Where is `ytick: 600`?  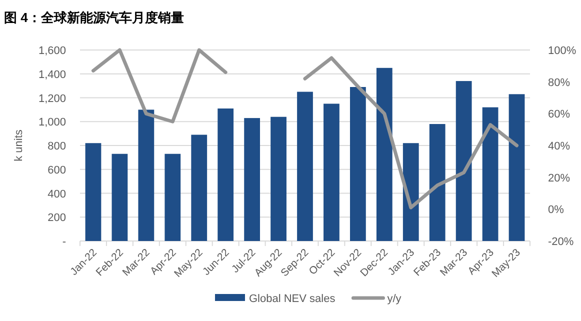 ytick: 600 is located at coordinates (57, 170).